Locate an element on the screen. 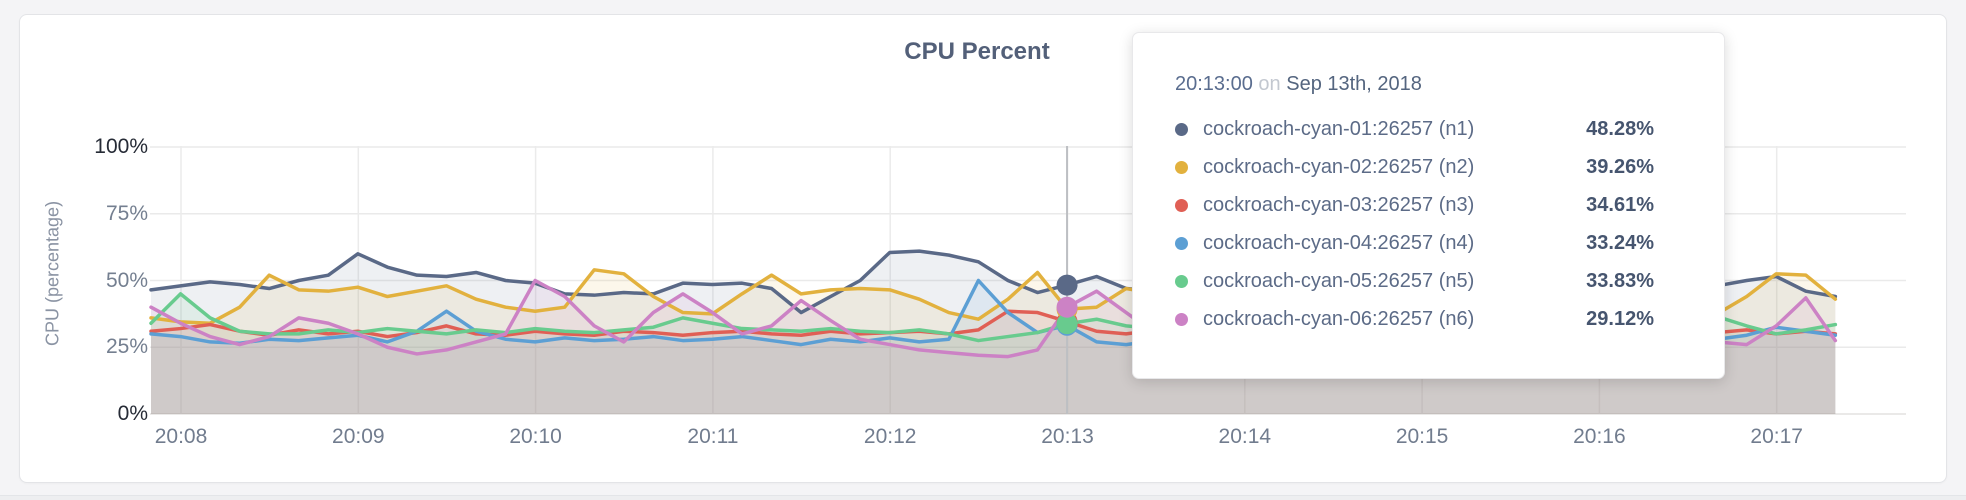 The image size is (1966, 500). x-tick-label-20:11: 20:11 is located at coordinates (713, 436).